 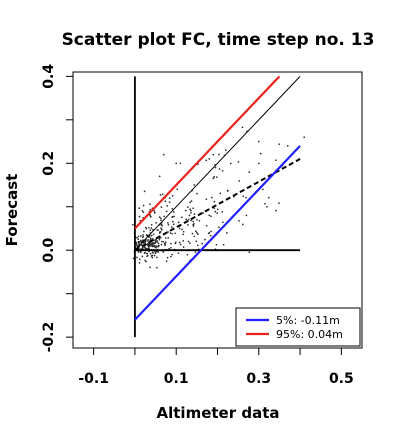 What do you see at coordinates (341, 379) in the screenshot?
I see `x-tick-label: 0.5` at bounding box center [341, 379].